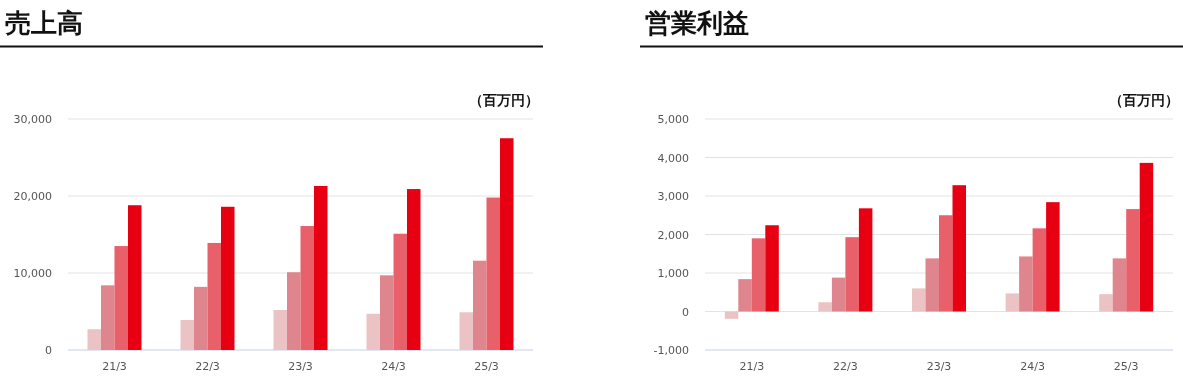  What do you see at coordinates (673, 119) in the screenshot?
I see `y-tick-label: 5,000` at bounding box center [673, 119].